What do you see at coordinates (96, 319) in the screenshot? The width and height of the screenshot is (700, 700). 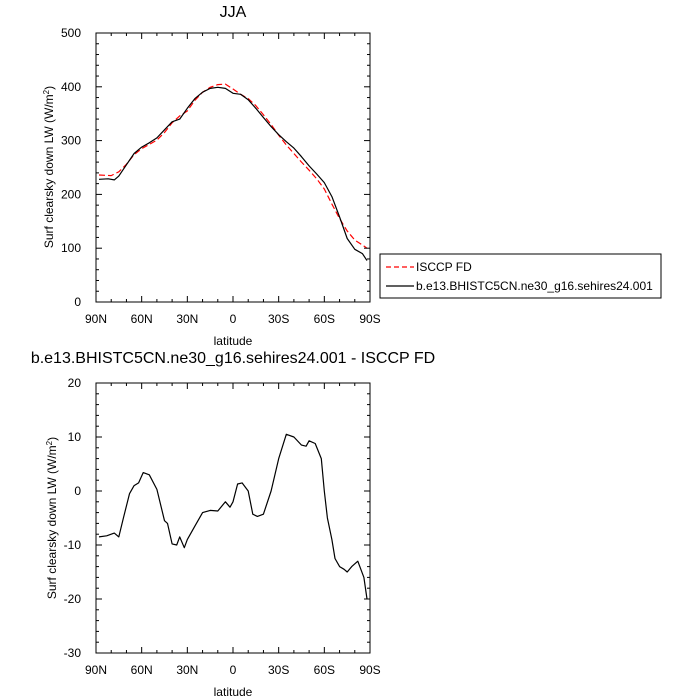 I see `top-chart-x-tick-label: 90N` at bounding box center [96, 319].